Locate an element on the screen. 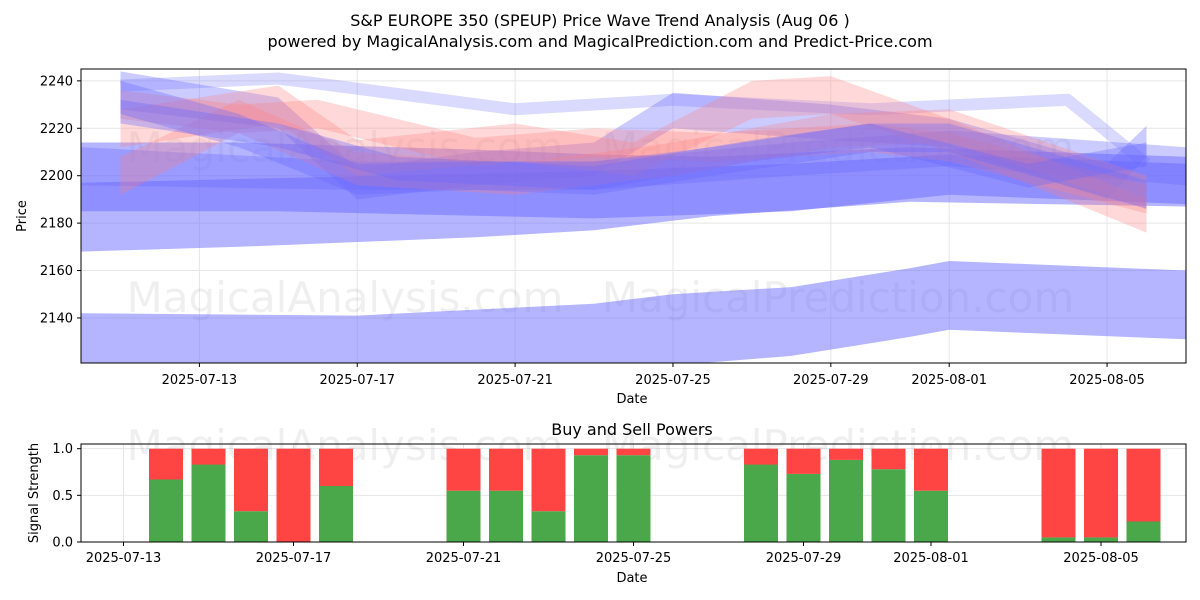  blue-wave-line is located at coordinates (635, 120).